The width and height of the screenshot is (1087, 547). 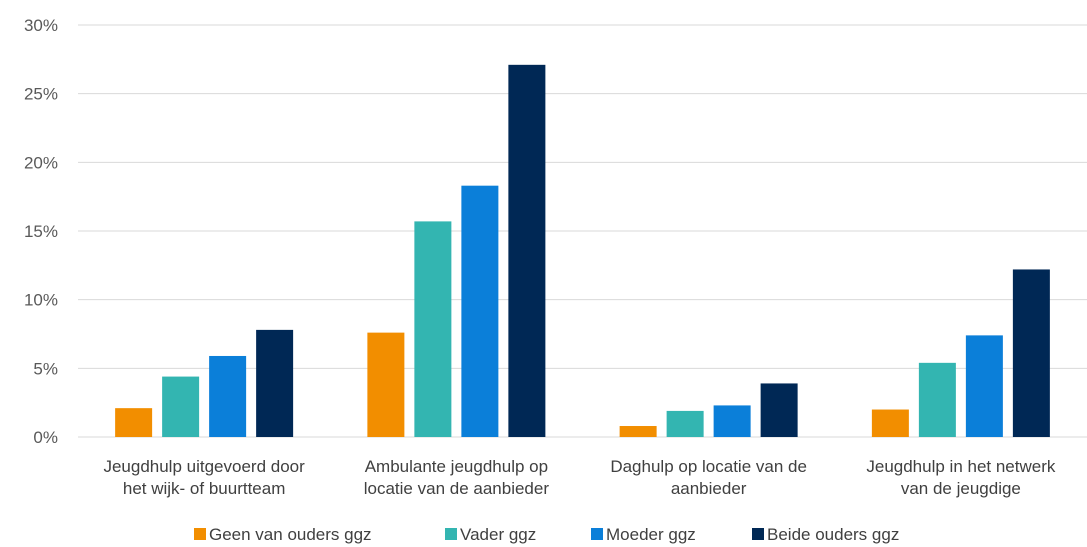 What do you see at coordinates (651, 534) in the screenshot?
I see `legend-label: Moeder ggz` at bounding box center [651, 534].